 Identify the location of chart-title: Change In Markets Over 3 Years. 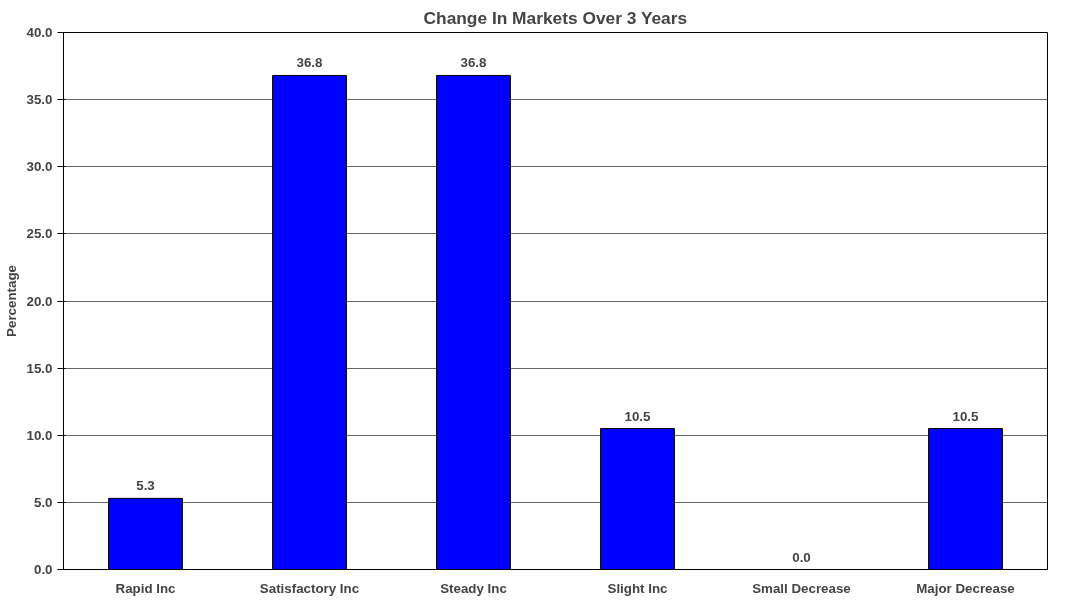
(555, 17).